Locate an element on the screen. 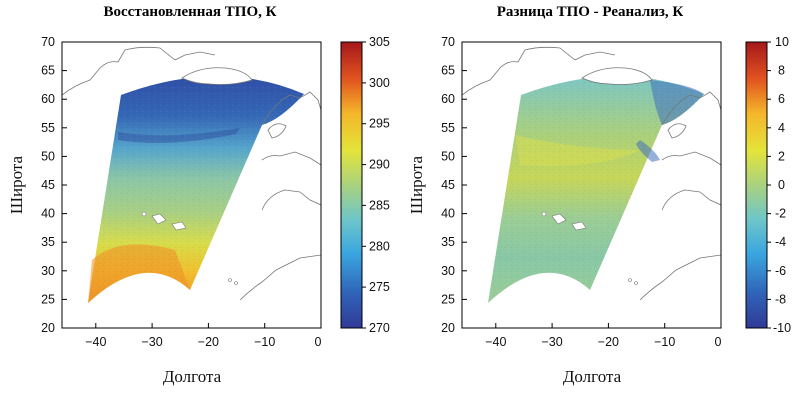 This screenshot has height=400, width=800. colorbar-label: 290 is located at coordinates (379, 165).